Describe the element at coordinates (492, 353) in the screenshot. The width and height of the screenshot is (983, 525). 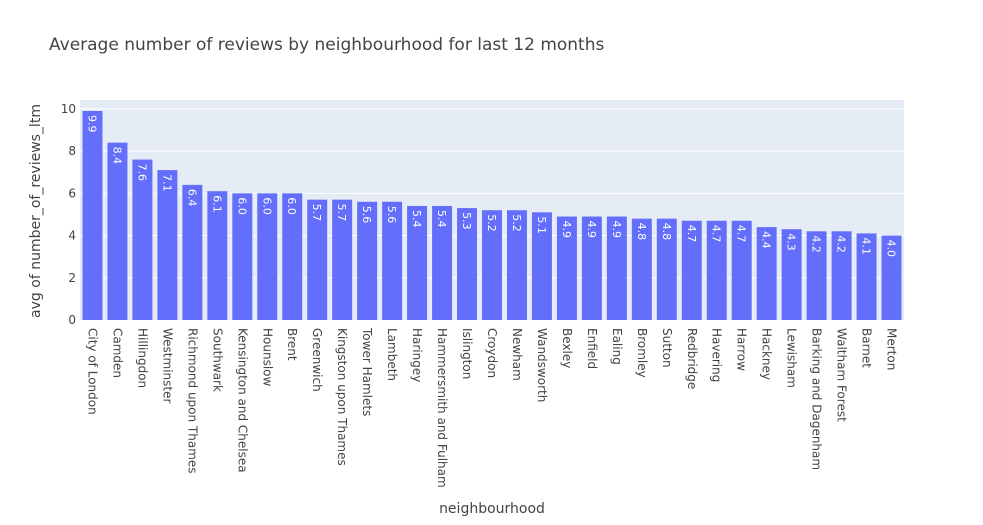
I see `x-tick-label: Croydon` at that location.